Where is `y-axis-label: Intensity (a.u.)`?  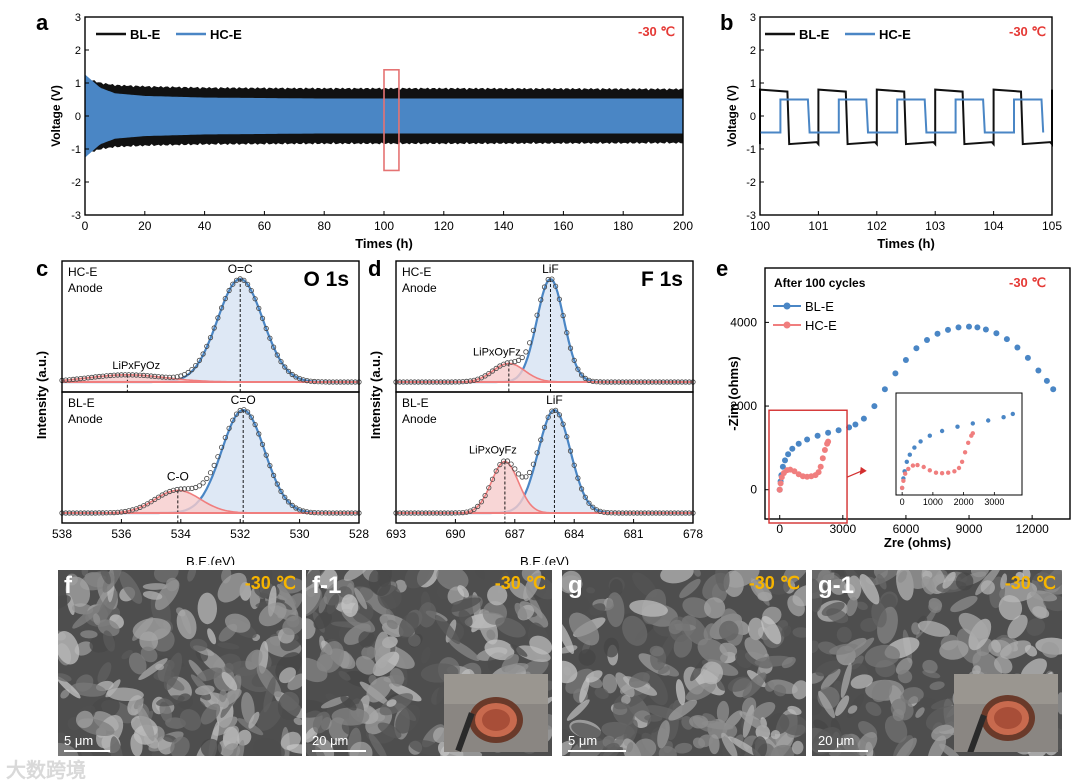
y-axis-label: Intensity (a.u.) is located at coordinates (375, 395).